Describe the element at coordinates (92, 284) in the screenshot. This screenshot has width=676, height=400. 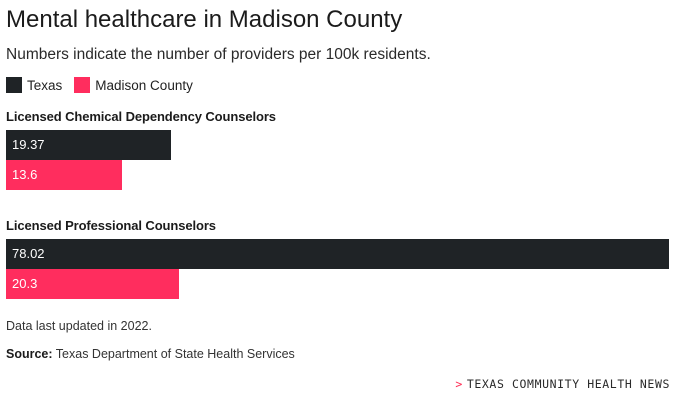
I see `bar-madison-county-licensed-professional-counselors` at that location.